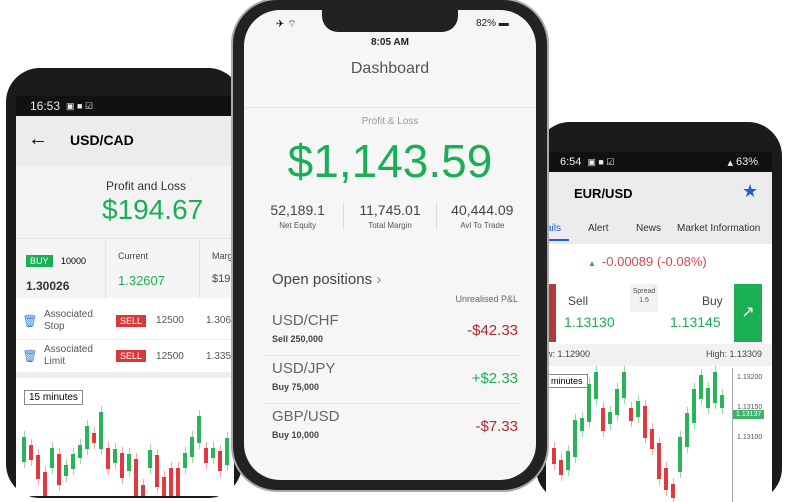  I want to click on open-positions-link: Open positions ›, so click(326, 279).